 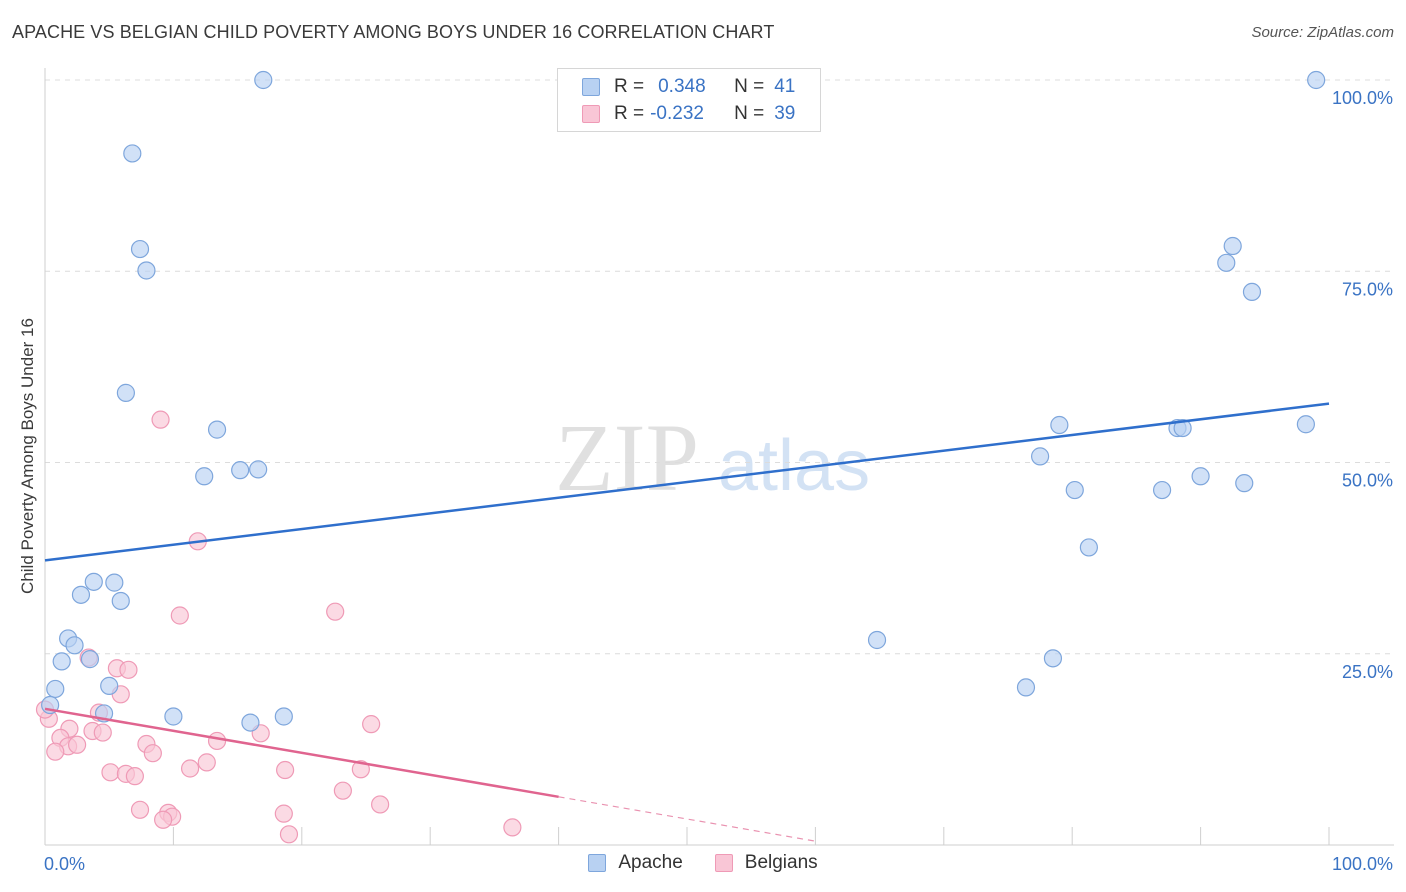 What do you see at coordinates (749, 113) in the screenshot?
I see `belgians-n-label: N =` at bounding box center [749, 113].